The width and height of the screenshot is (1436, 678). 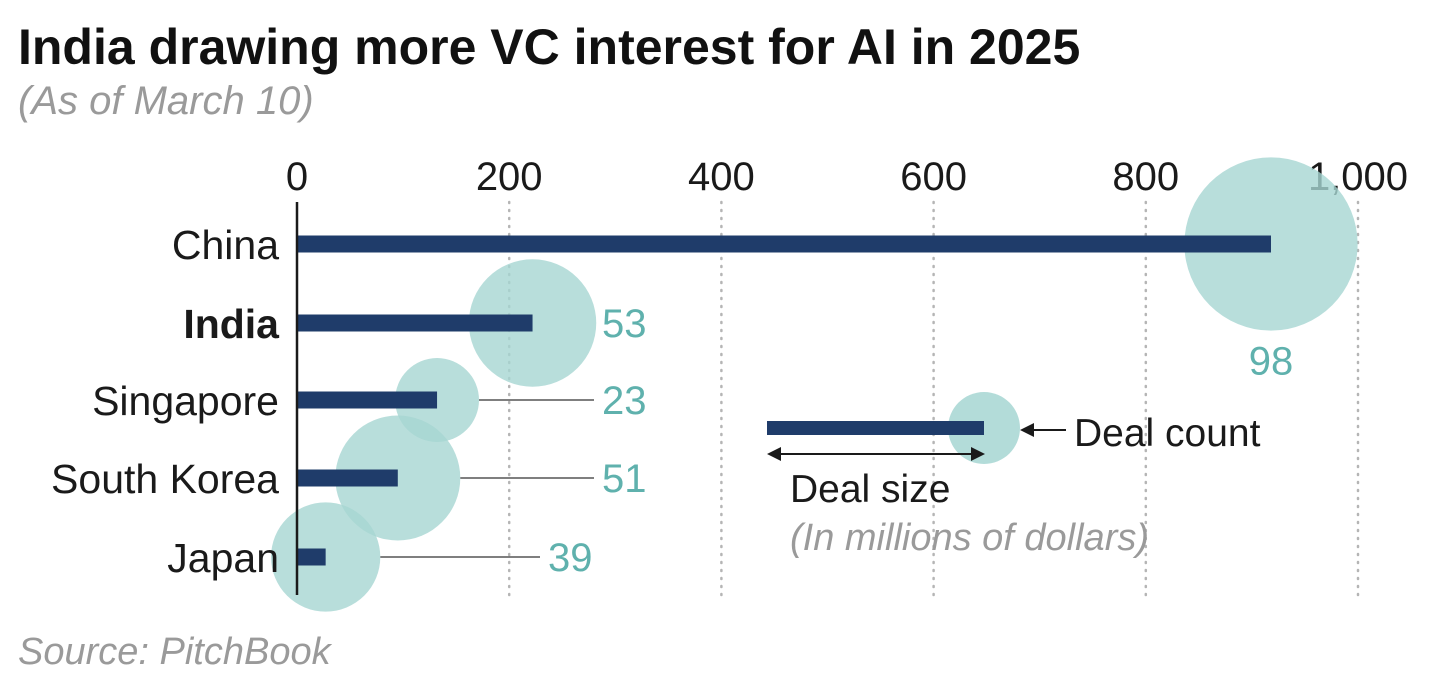 What do you see at coordinates (933, 177) in the screenshot?
I see `x-tick-label: 600` at bounding box center [933, 177].